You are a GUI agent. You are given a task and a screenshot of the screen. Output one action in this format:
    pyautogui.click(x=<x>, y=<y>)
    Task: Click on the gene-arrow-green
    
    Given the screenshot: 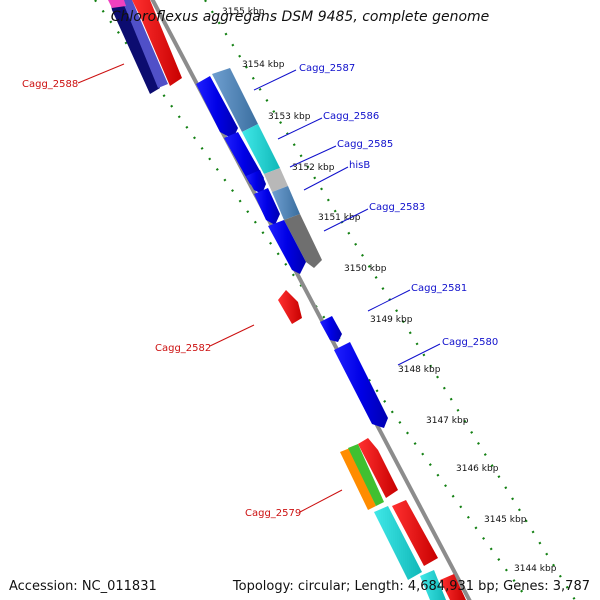 What is the action you would take?
    pyautogui.click(x=366, y=475)
    